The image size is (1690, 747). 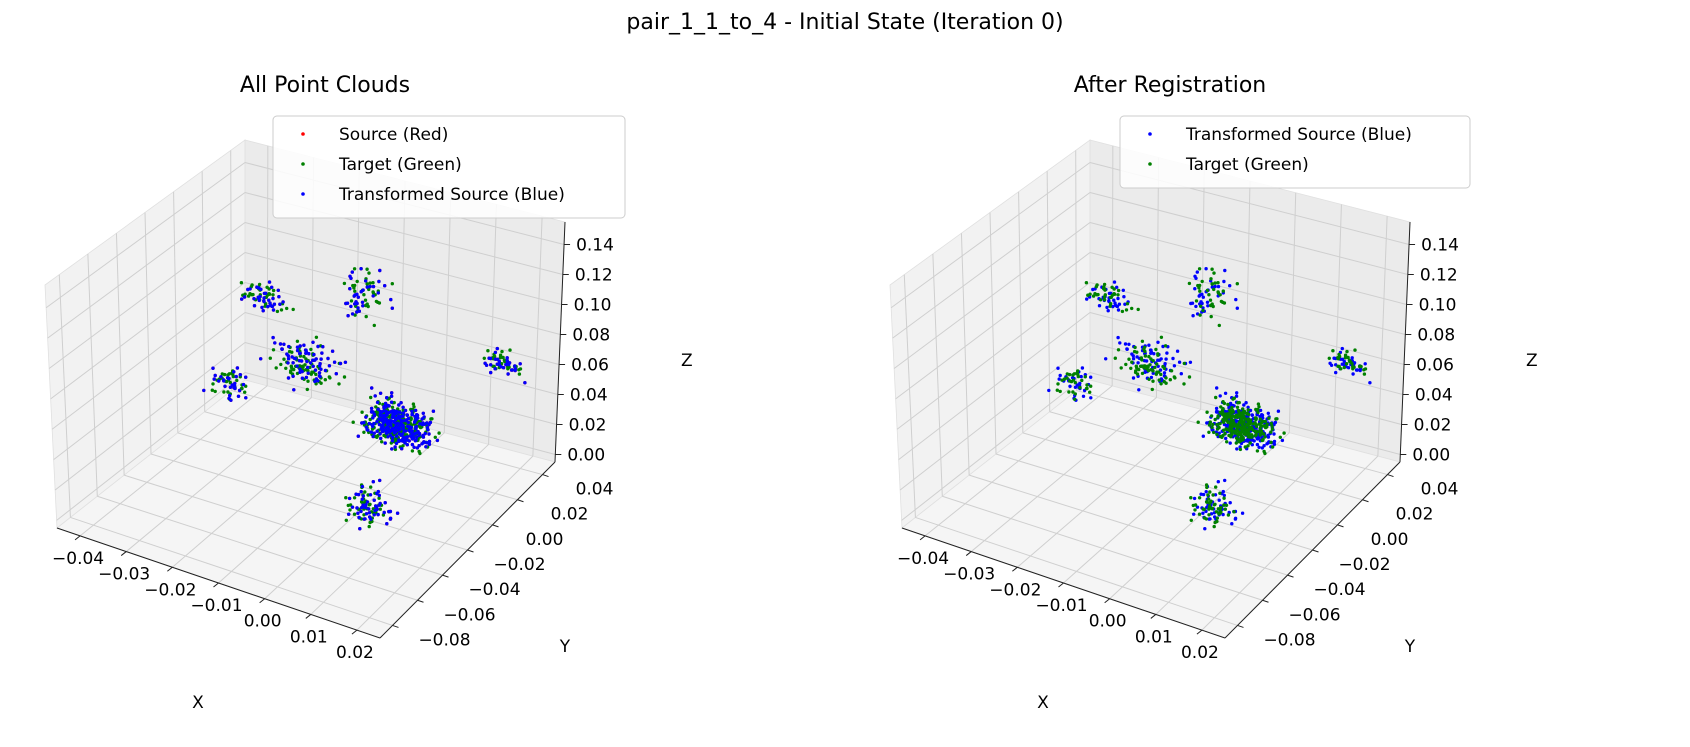 I want to click on y-tick, so click(x=545, y=476).